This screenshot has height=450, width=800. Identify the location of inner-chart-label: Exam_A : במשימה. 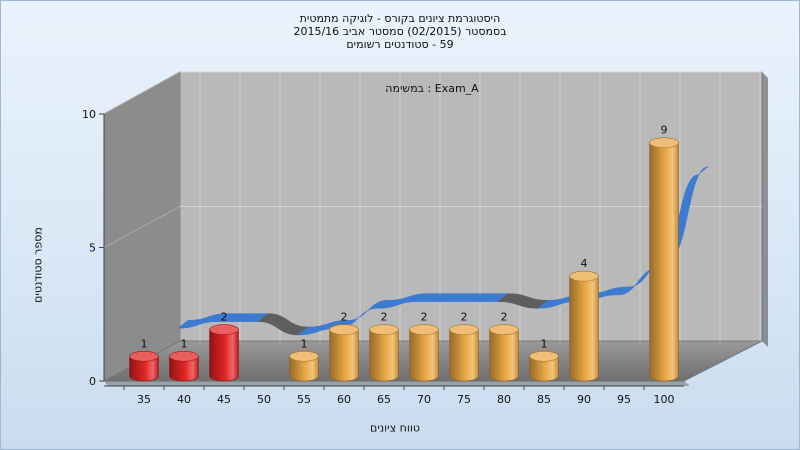
(432, 88).